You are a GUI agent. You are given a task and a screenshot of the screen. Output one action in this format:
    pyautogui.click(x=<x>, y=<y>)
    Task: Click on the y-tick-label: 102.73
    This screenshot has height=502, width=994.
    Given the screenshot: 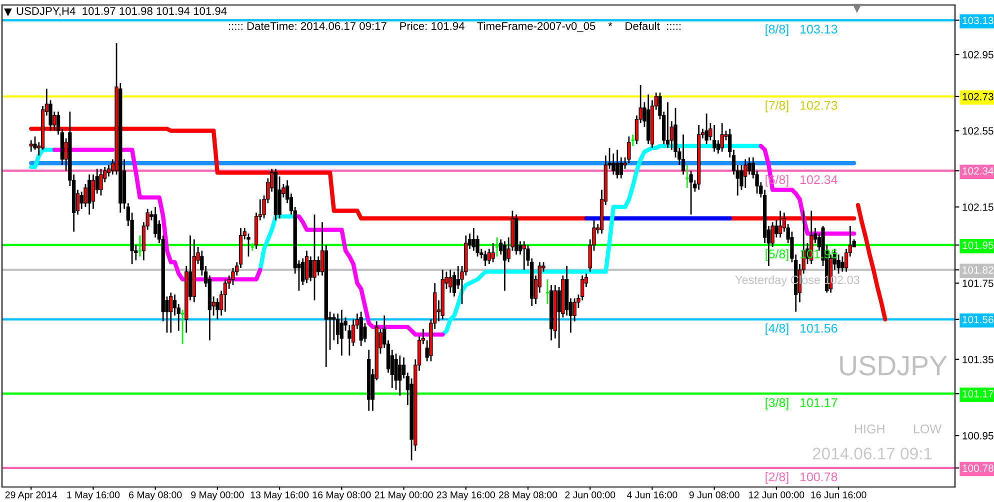 What is the action you would take?
    pyautogui.click(x=978, y=96)
    